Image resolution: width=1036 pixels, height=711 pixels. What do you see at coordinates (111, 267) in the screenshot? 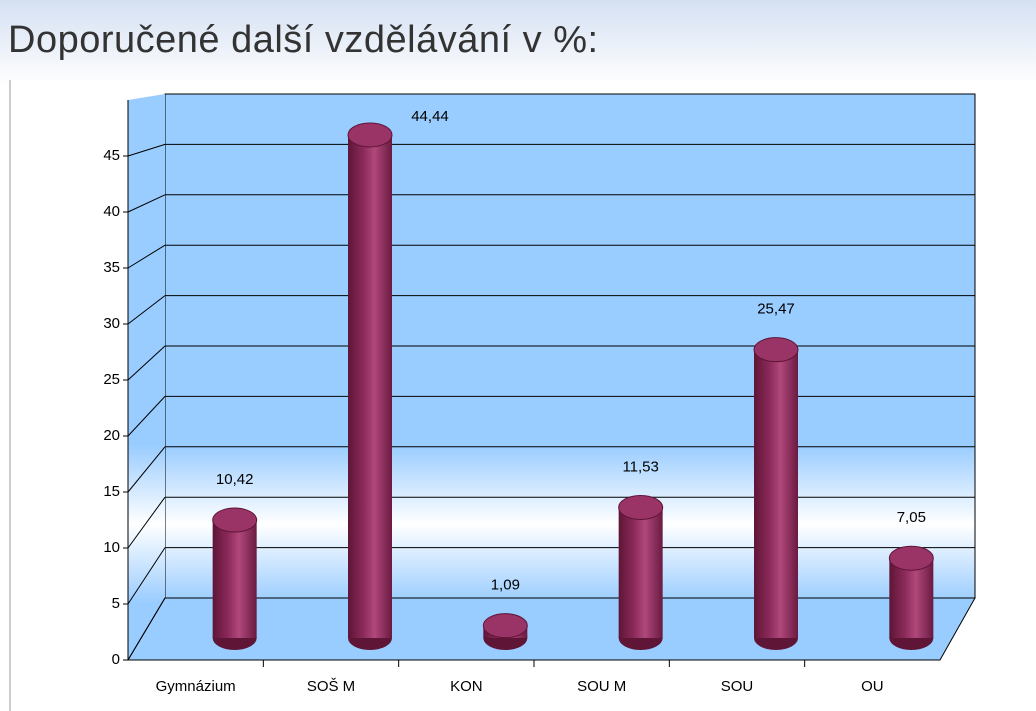
I see `y-tick-label: 35` at bounding box center [111, 267].